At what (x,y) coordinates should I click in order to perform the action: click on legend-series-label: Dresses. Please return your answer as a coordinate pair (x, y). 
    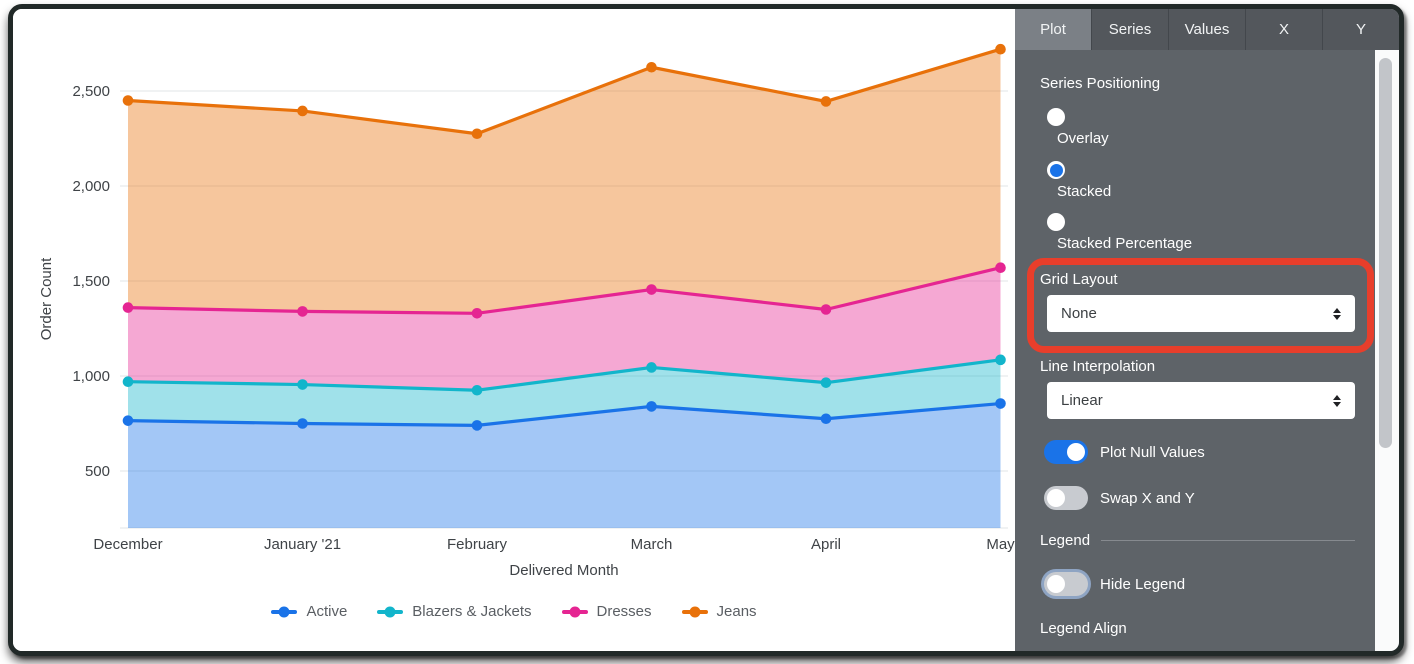
    Looking at the image, I should click on (624, 611).